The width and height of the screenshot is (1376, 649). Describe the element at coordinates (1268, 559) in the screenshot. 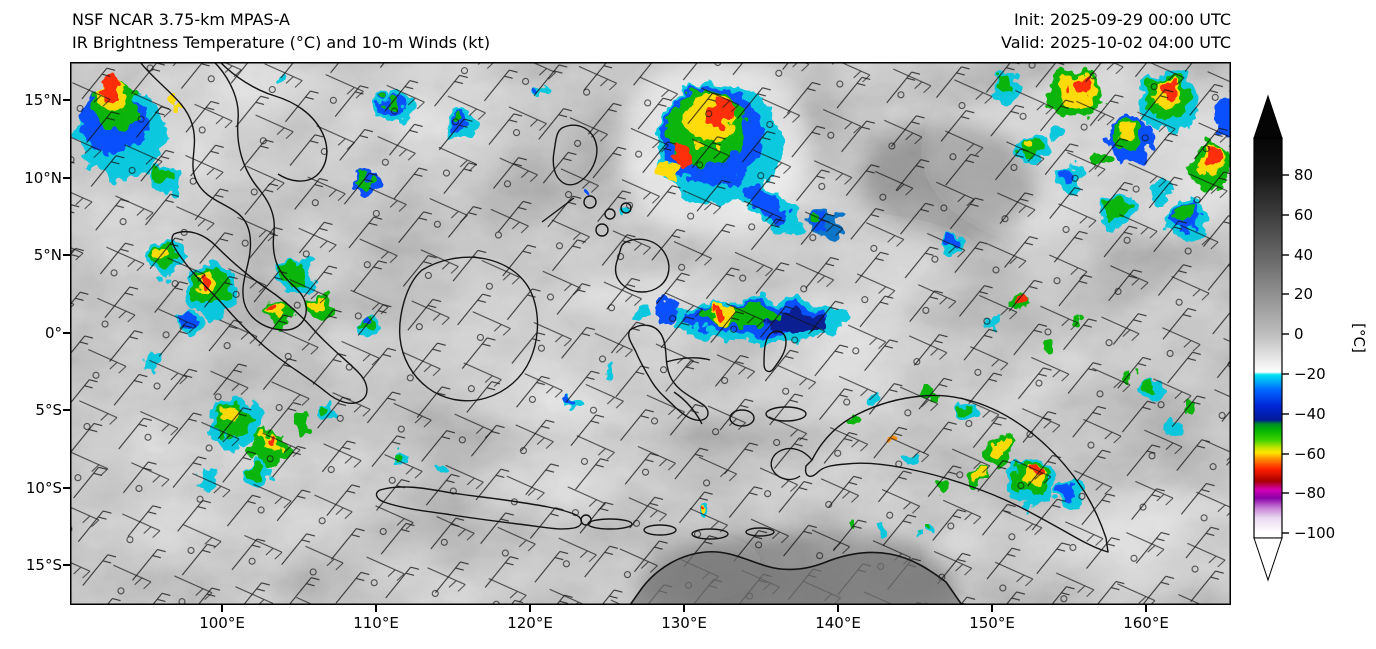

I see `colorbar-bottom-arrow` at that location.